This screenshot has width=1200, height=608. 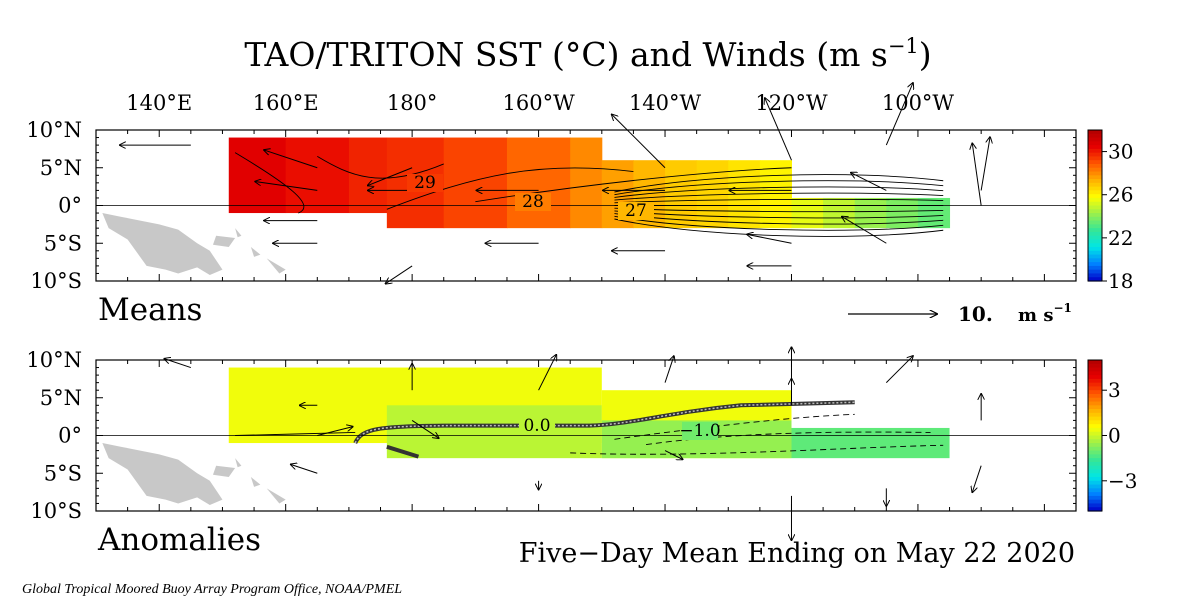 I want to click on colorbar-tick-label: 0, so click(x=1114, y=436).